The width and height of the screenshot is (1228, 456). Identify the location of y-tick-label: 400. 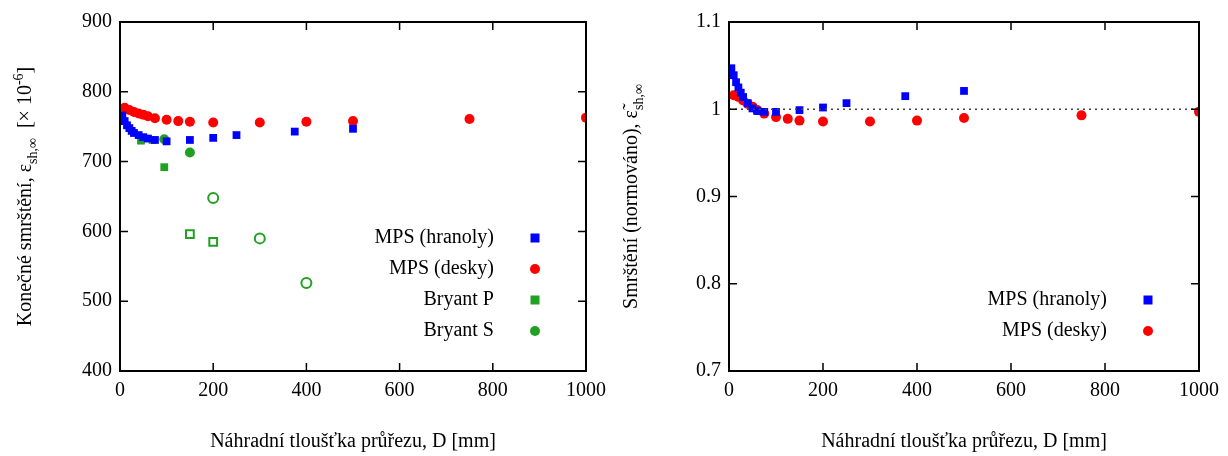
(97, 369).